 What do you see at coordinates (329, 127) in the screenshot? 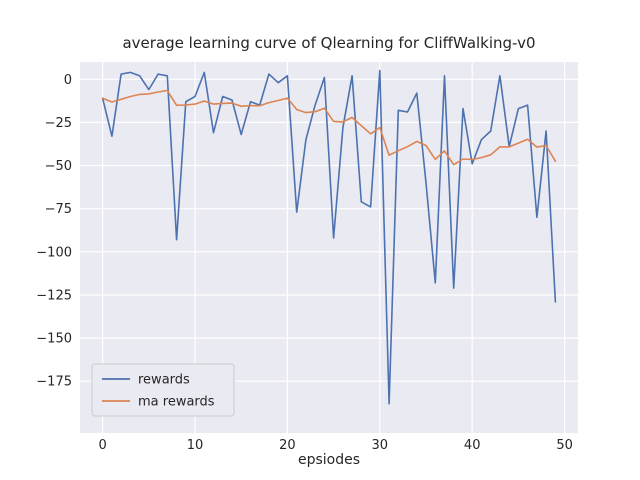
I see `series-line-ma-rewards` at bounding box center [329, 127].